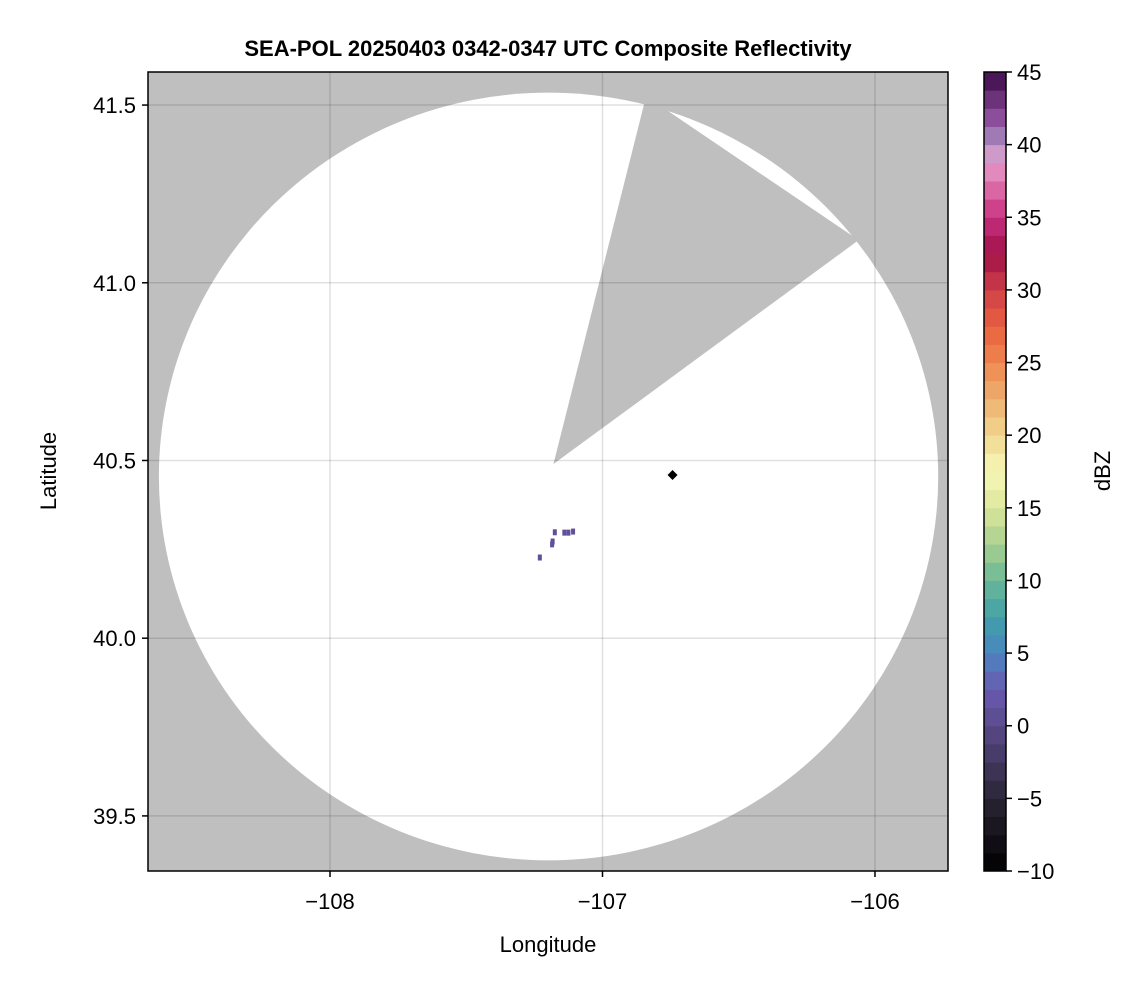 This screenshot has width=1146, height=995. Describe the element at coordinates (1029, 798) in the screenshot. I see `colorbar-tick-label: −5` at that location.